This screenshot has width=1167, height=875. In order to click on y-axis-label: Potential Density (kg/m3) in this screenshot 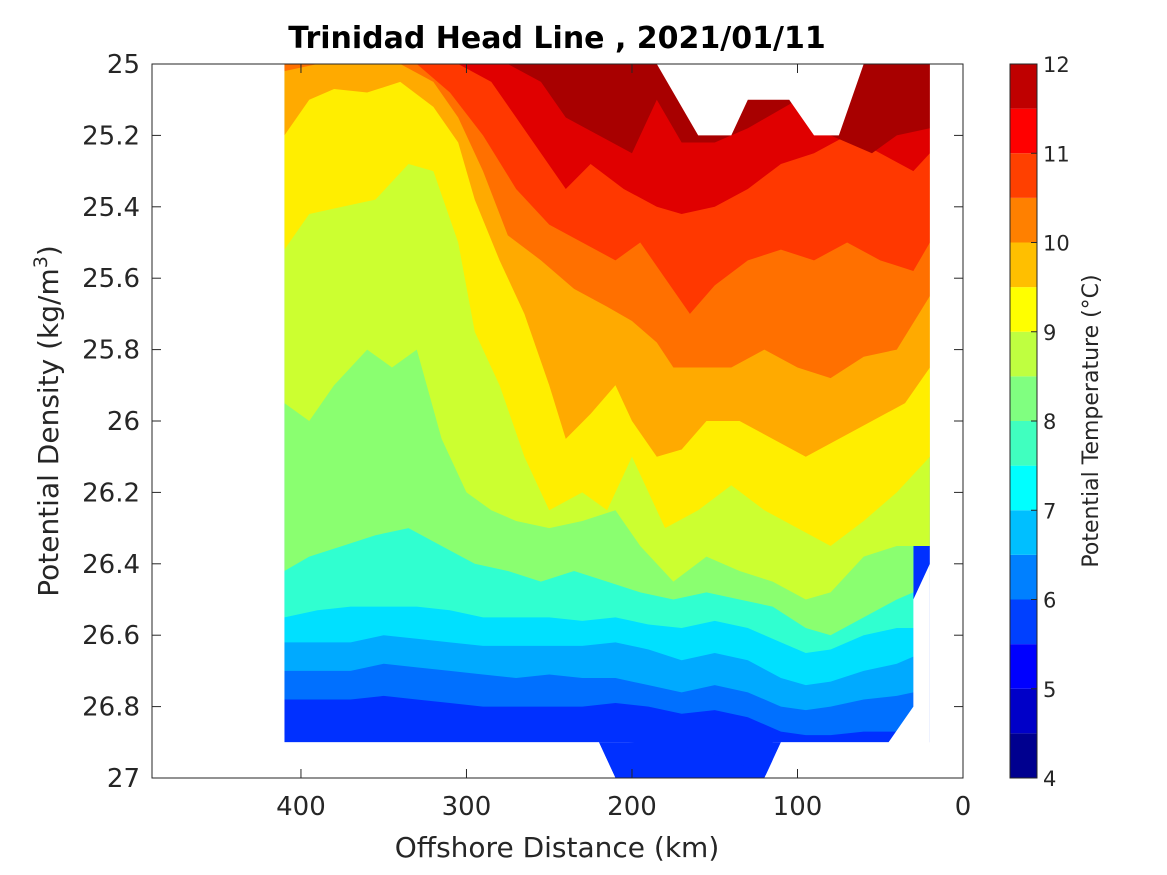, I will do `click(47, 421)`.